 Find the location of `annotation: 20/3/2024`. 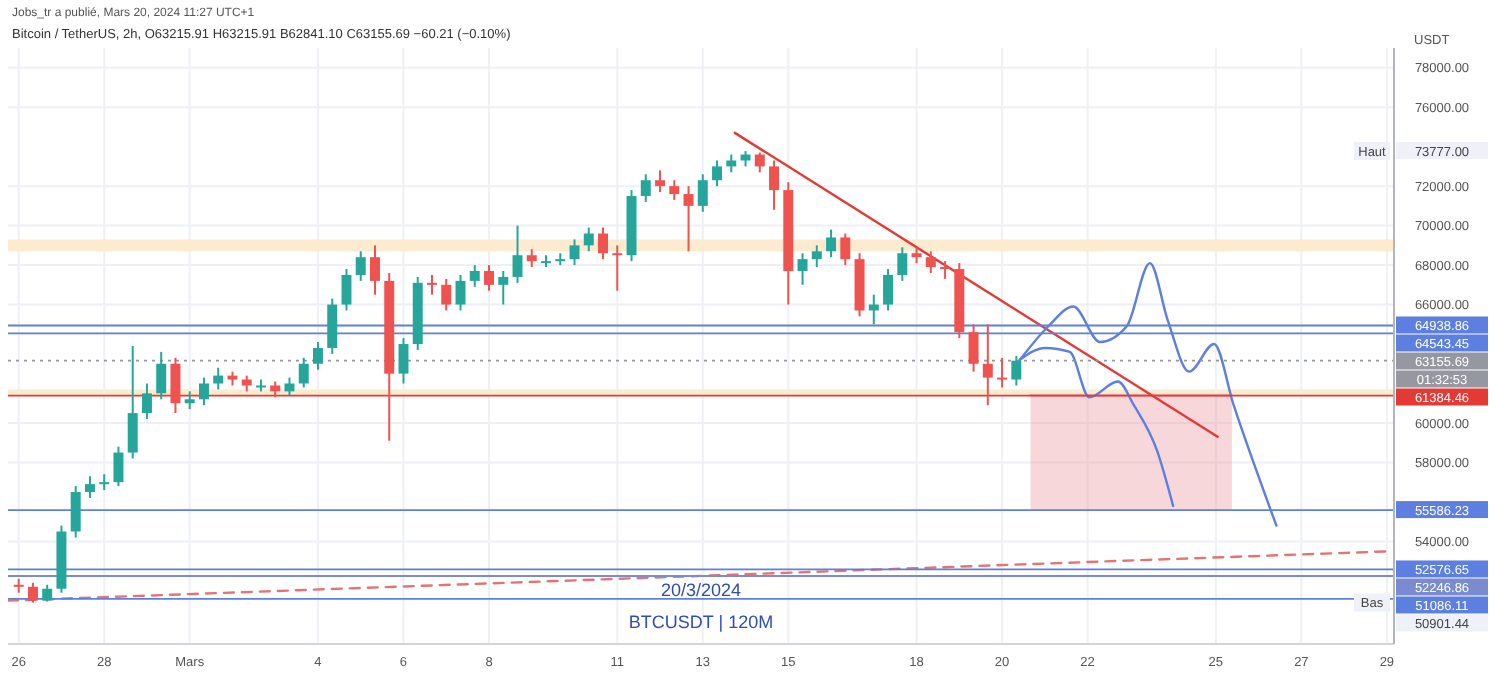

annotation: 20/3/2024 is located at coordinates (701, 590).